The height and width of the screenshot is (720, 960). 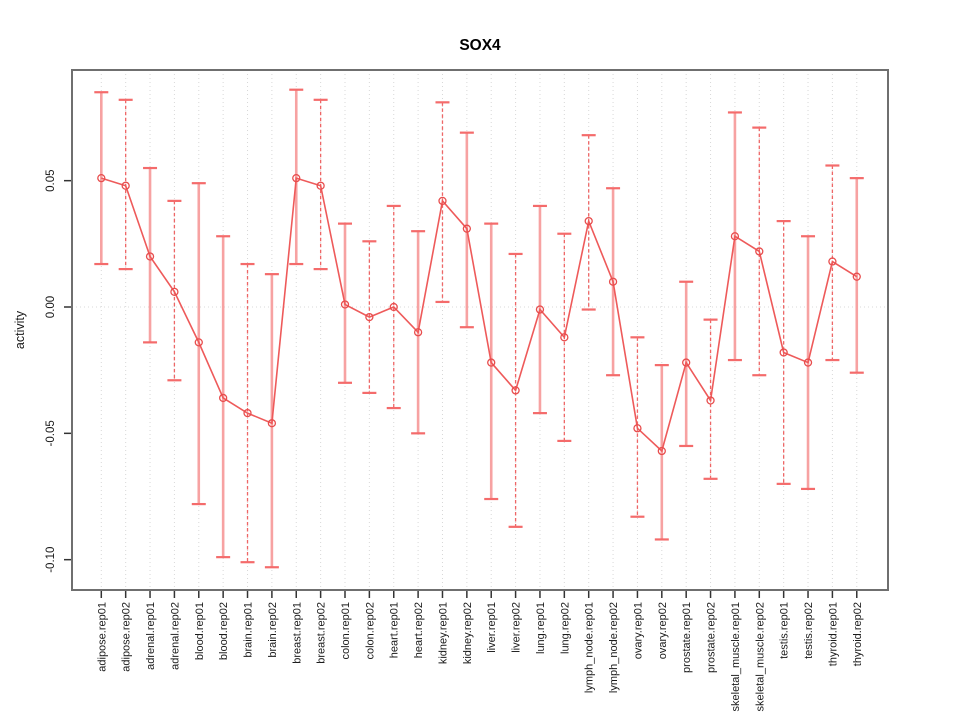 What do you see at coordinates (20, 329) in the screenshot?
I see `y-axis-label: activity` at bounding box center [20, 329].